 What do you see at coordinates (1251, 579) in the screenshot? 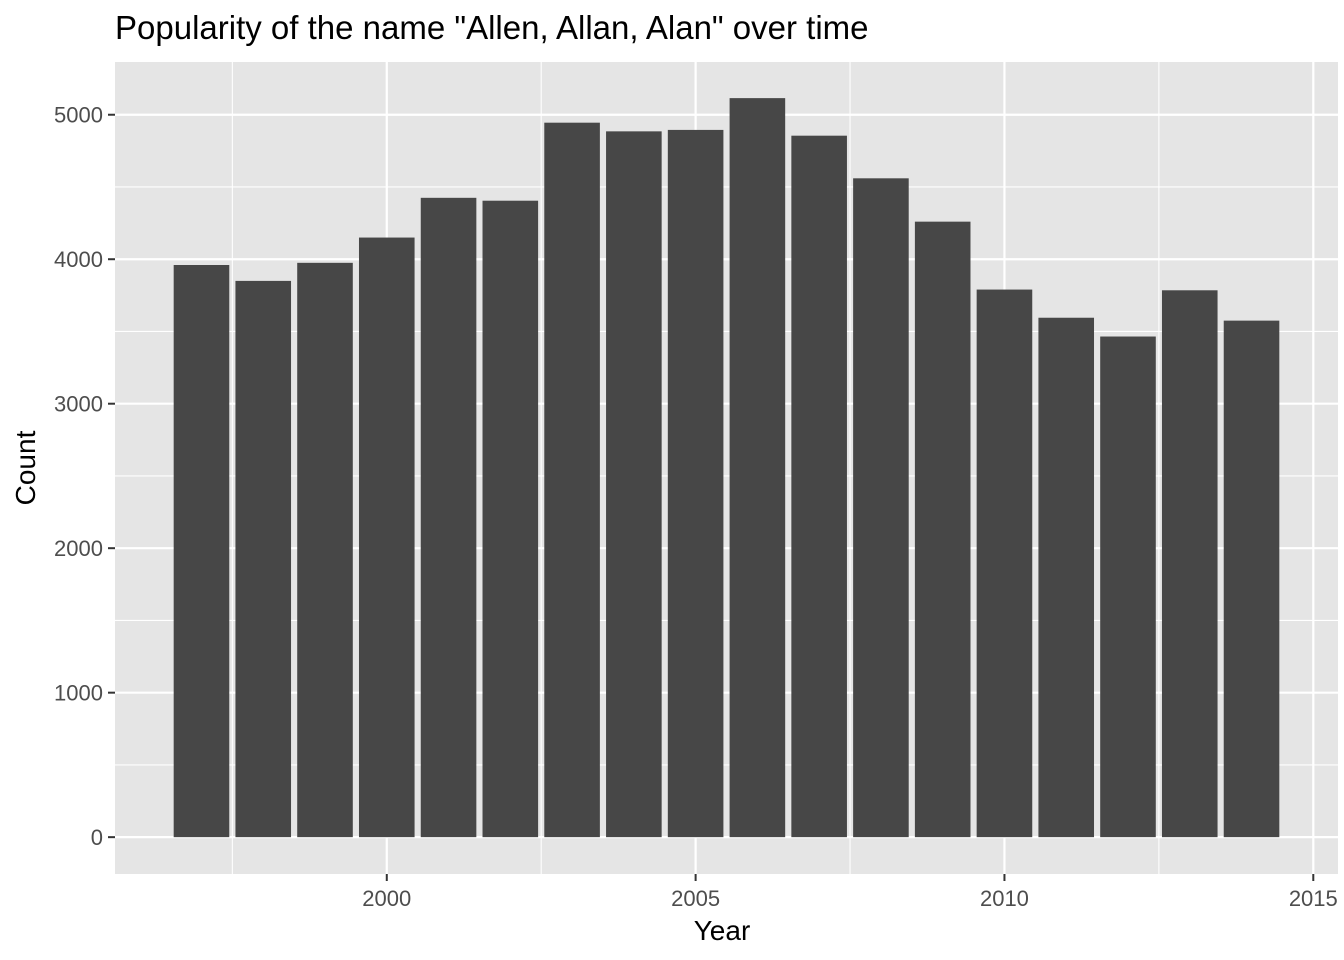
I see `bar-2014` at bounding box center [1251, 579].